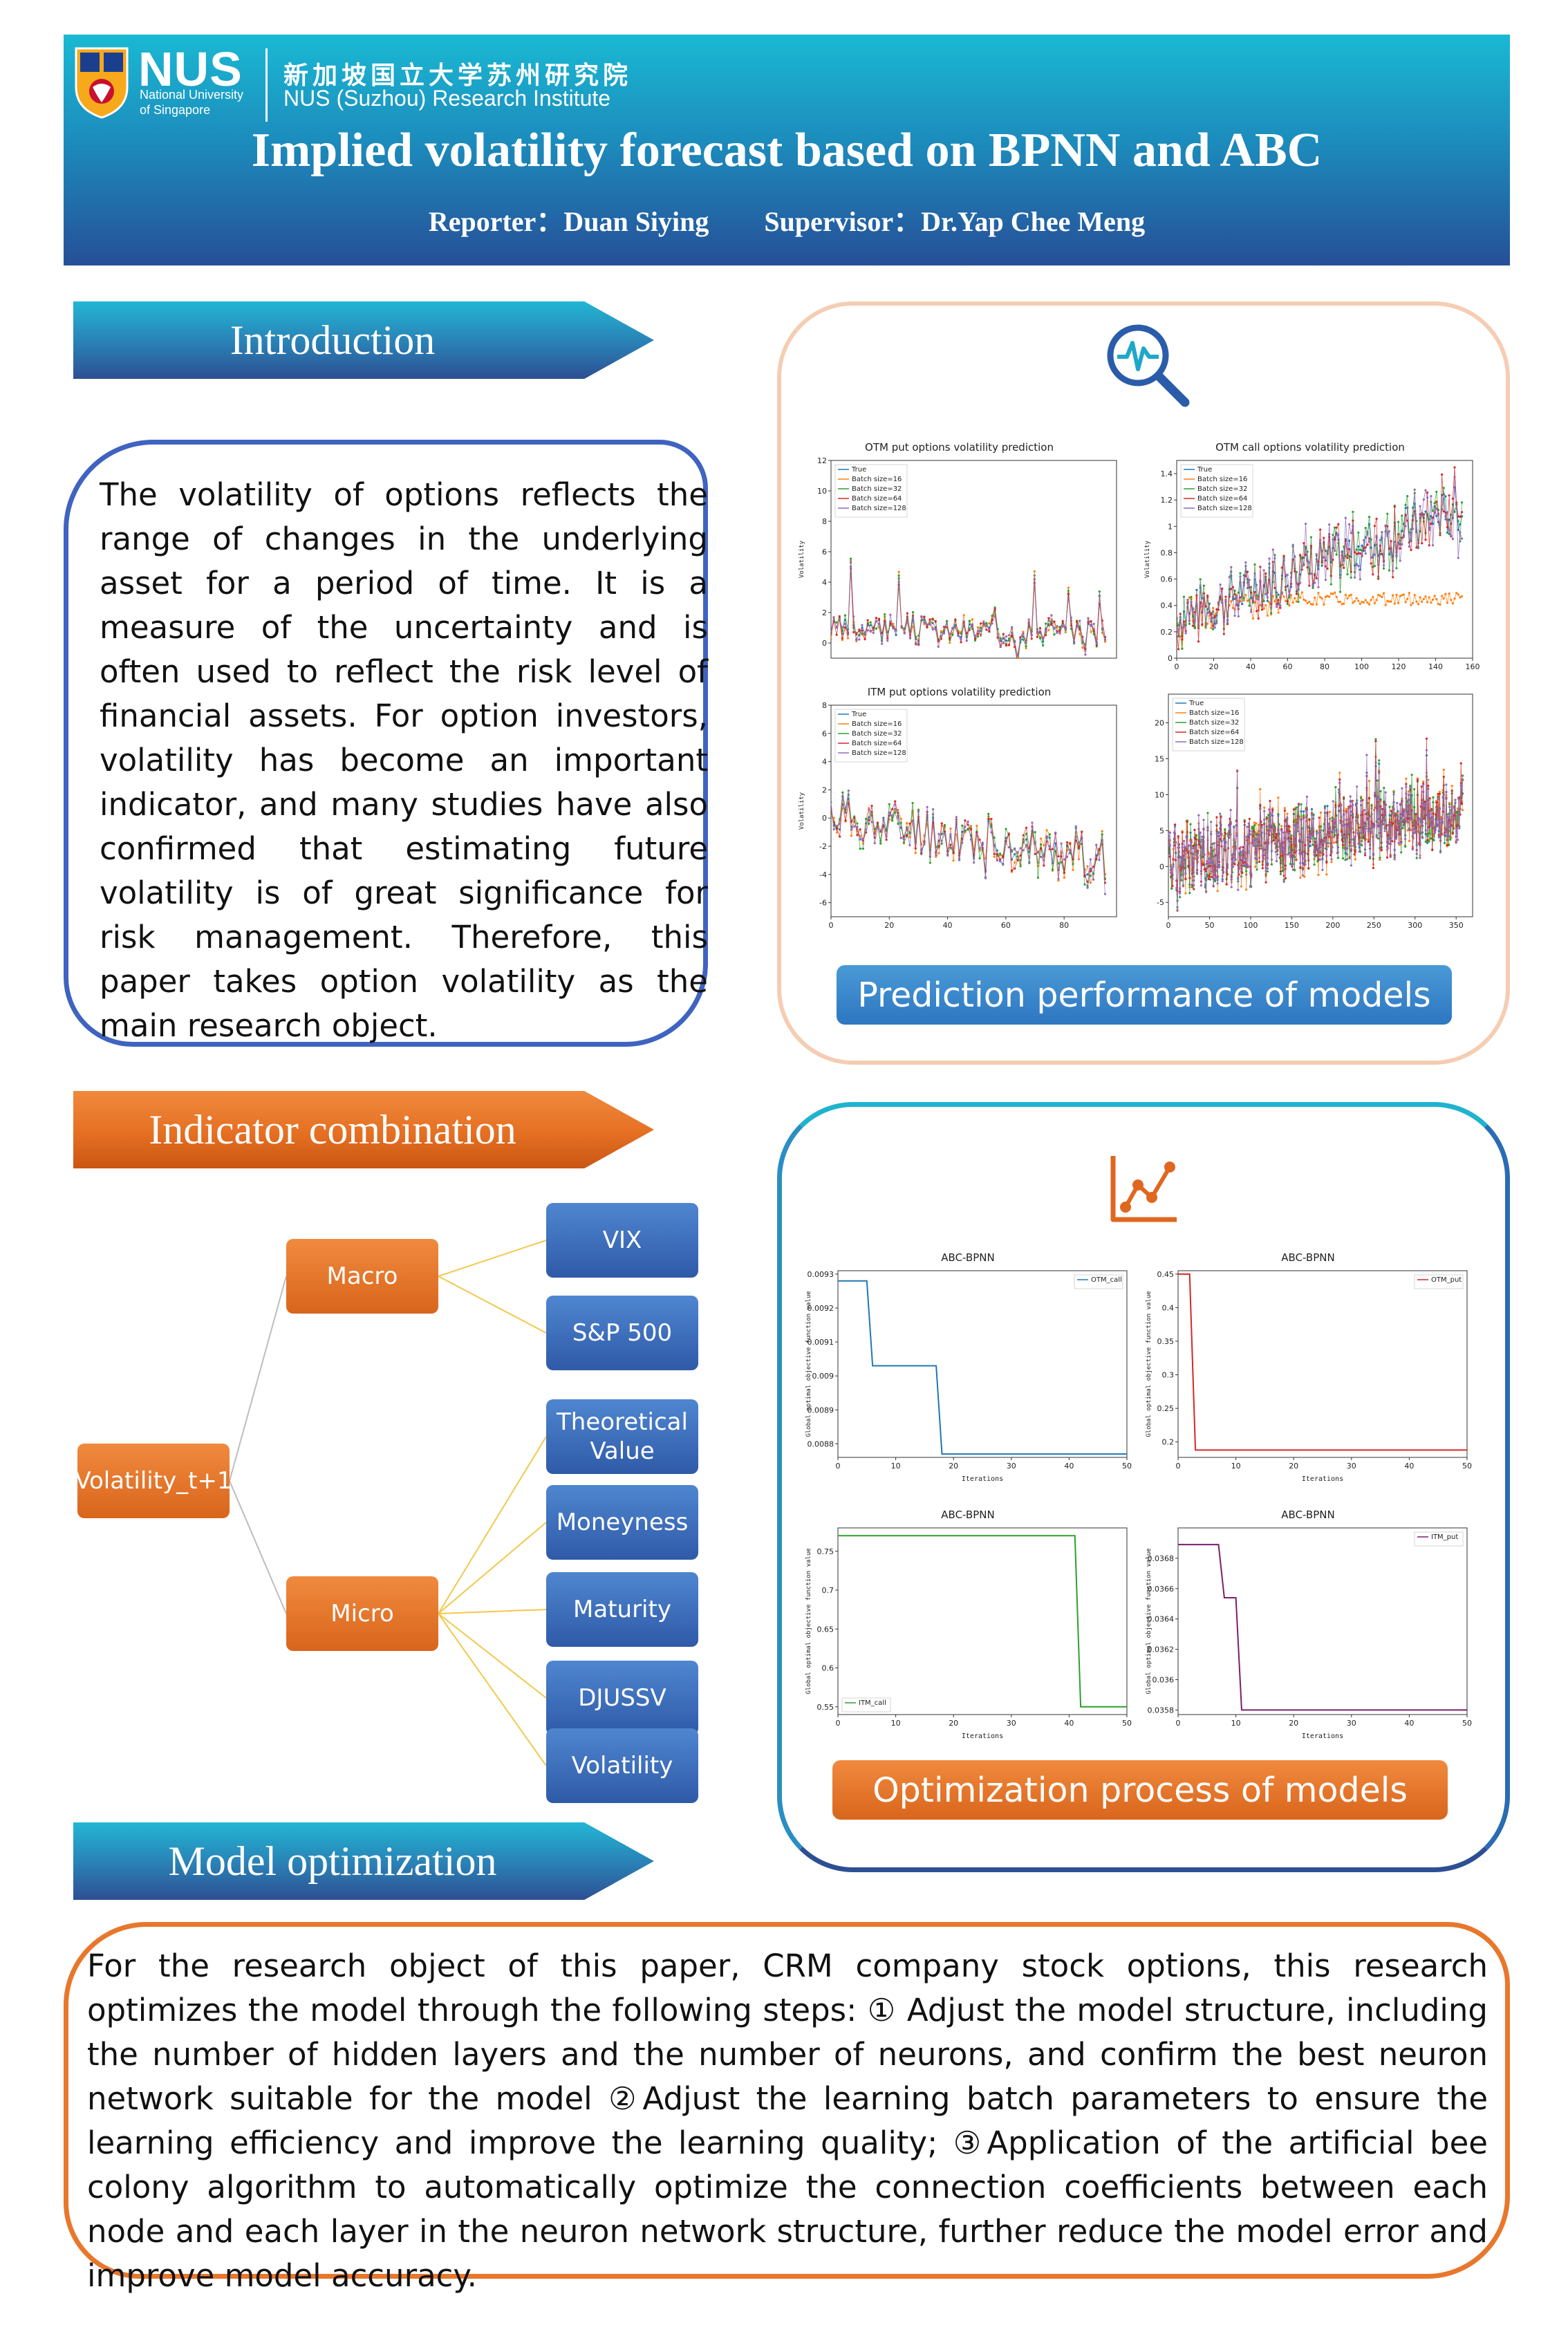 Image resolution: width=1568 pixels, height=2352 pixels. Describe the element at coordinates (363, 1129) in the screenshot. I see `indicator-banner: Indicator combination` at that location.